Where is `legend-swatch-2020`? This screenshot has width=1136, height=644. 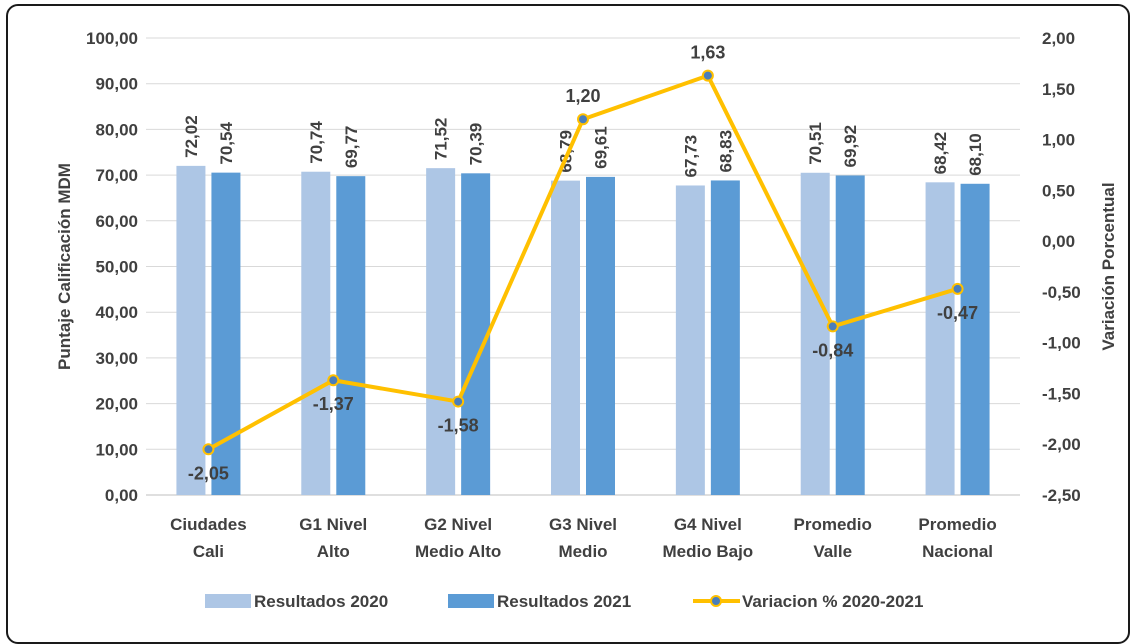
legend-swatch-2020 is located at coordinates (228, 601).